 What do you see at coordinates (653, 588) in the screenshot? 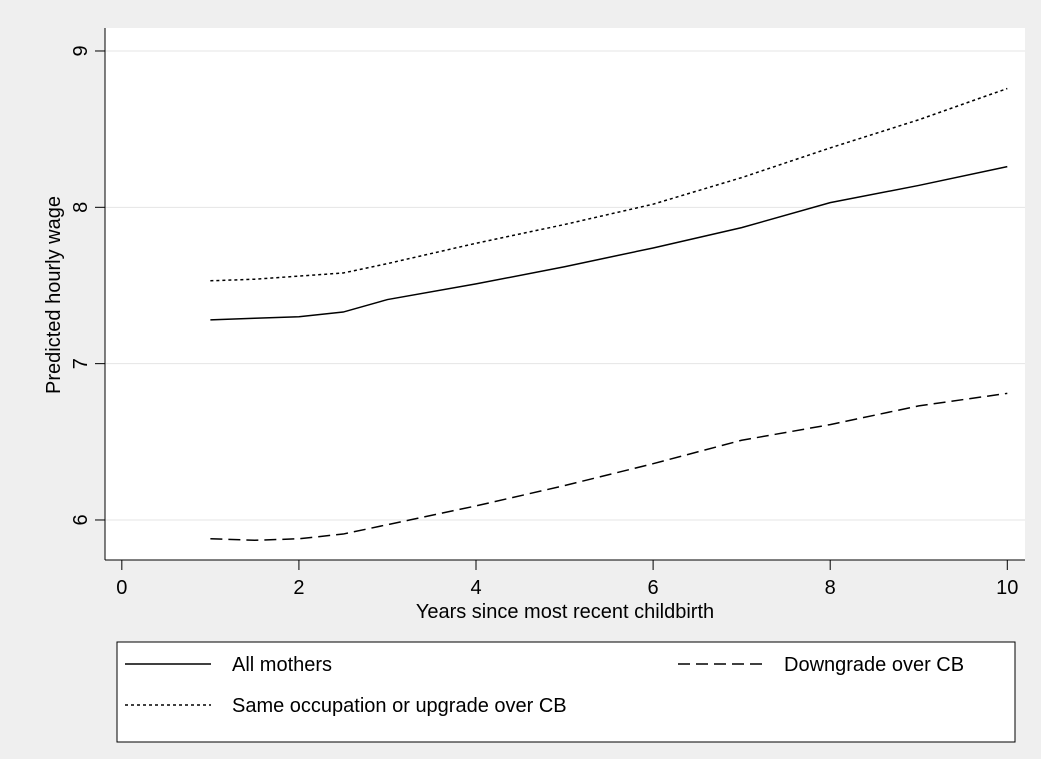
I see `x-tick-label: 6` at bounding box center [653, 588].